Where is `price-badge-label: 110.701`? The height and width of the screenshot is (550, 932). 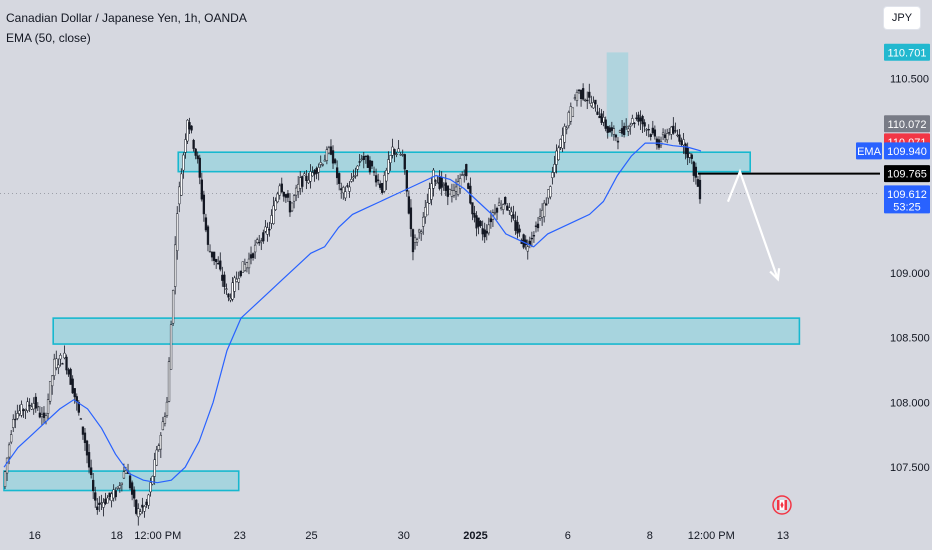 price-badge-label: 110.701 is located at coordinates (907, 53).